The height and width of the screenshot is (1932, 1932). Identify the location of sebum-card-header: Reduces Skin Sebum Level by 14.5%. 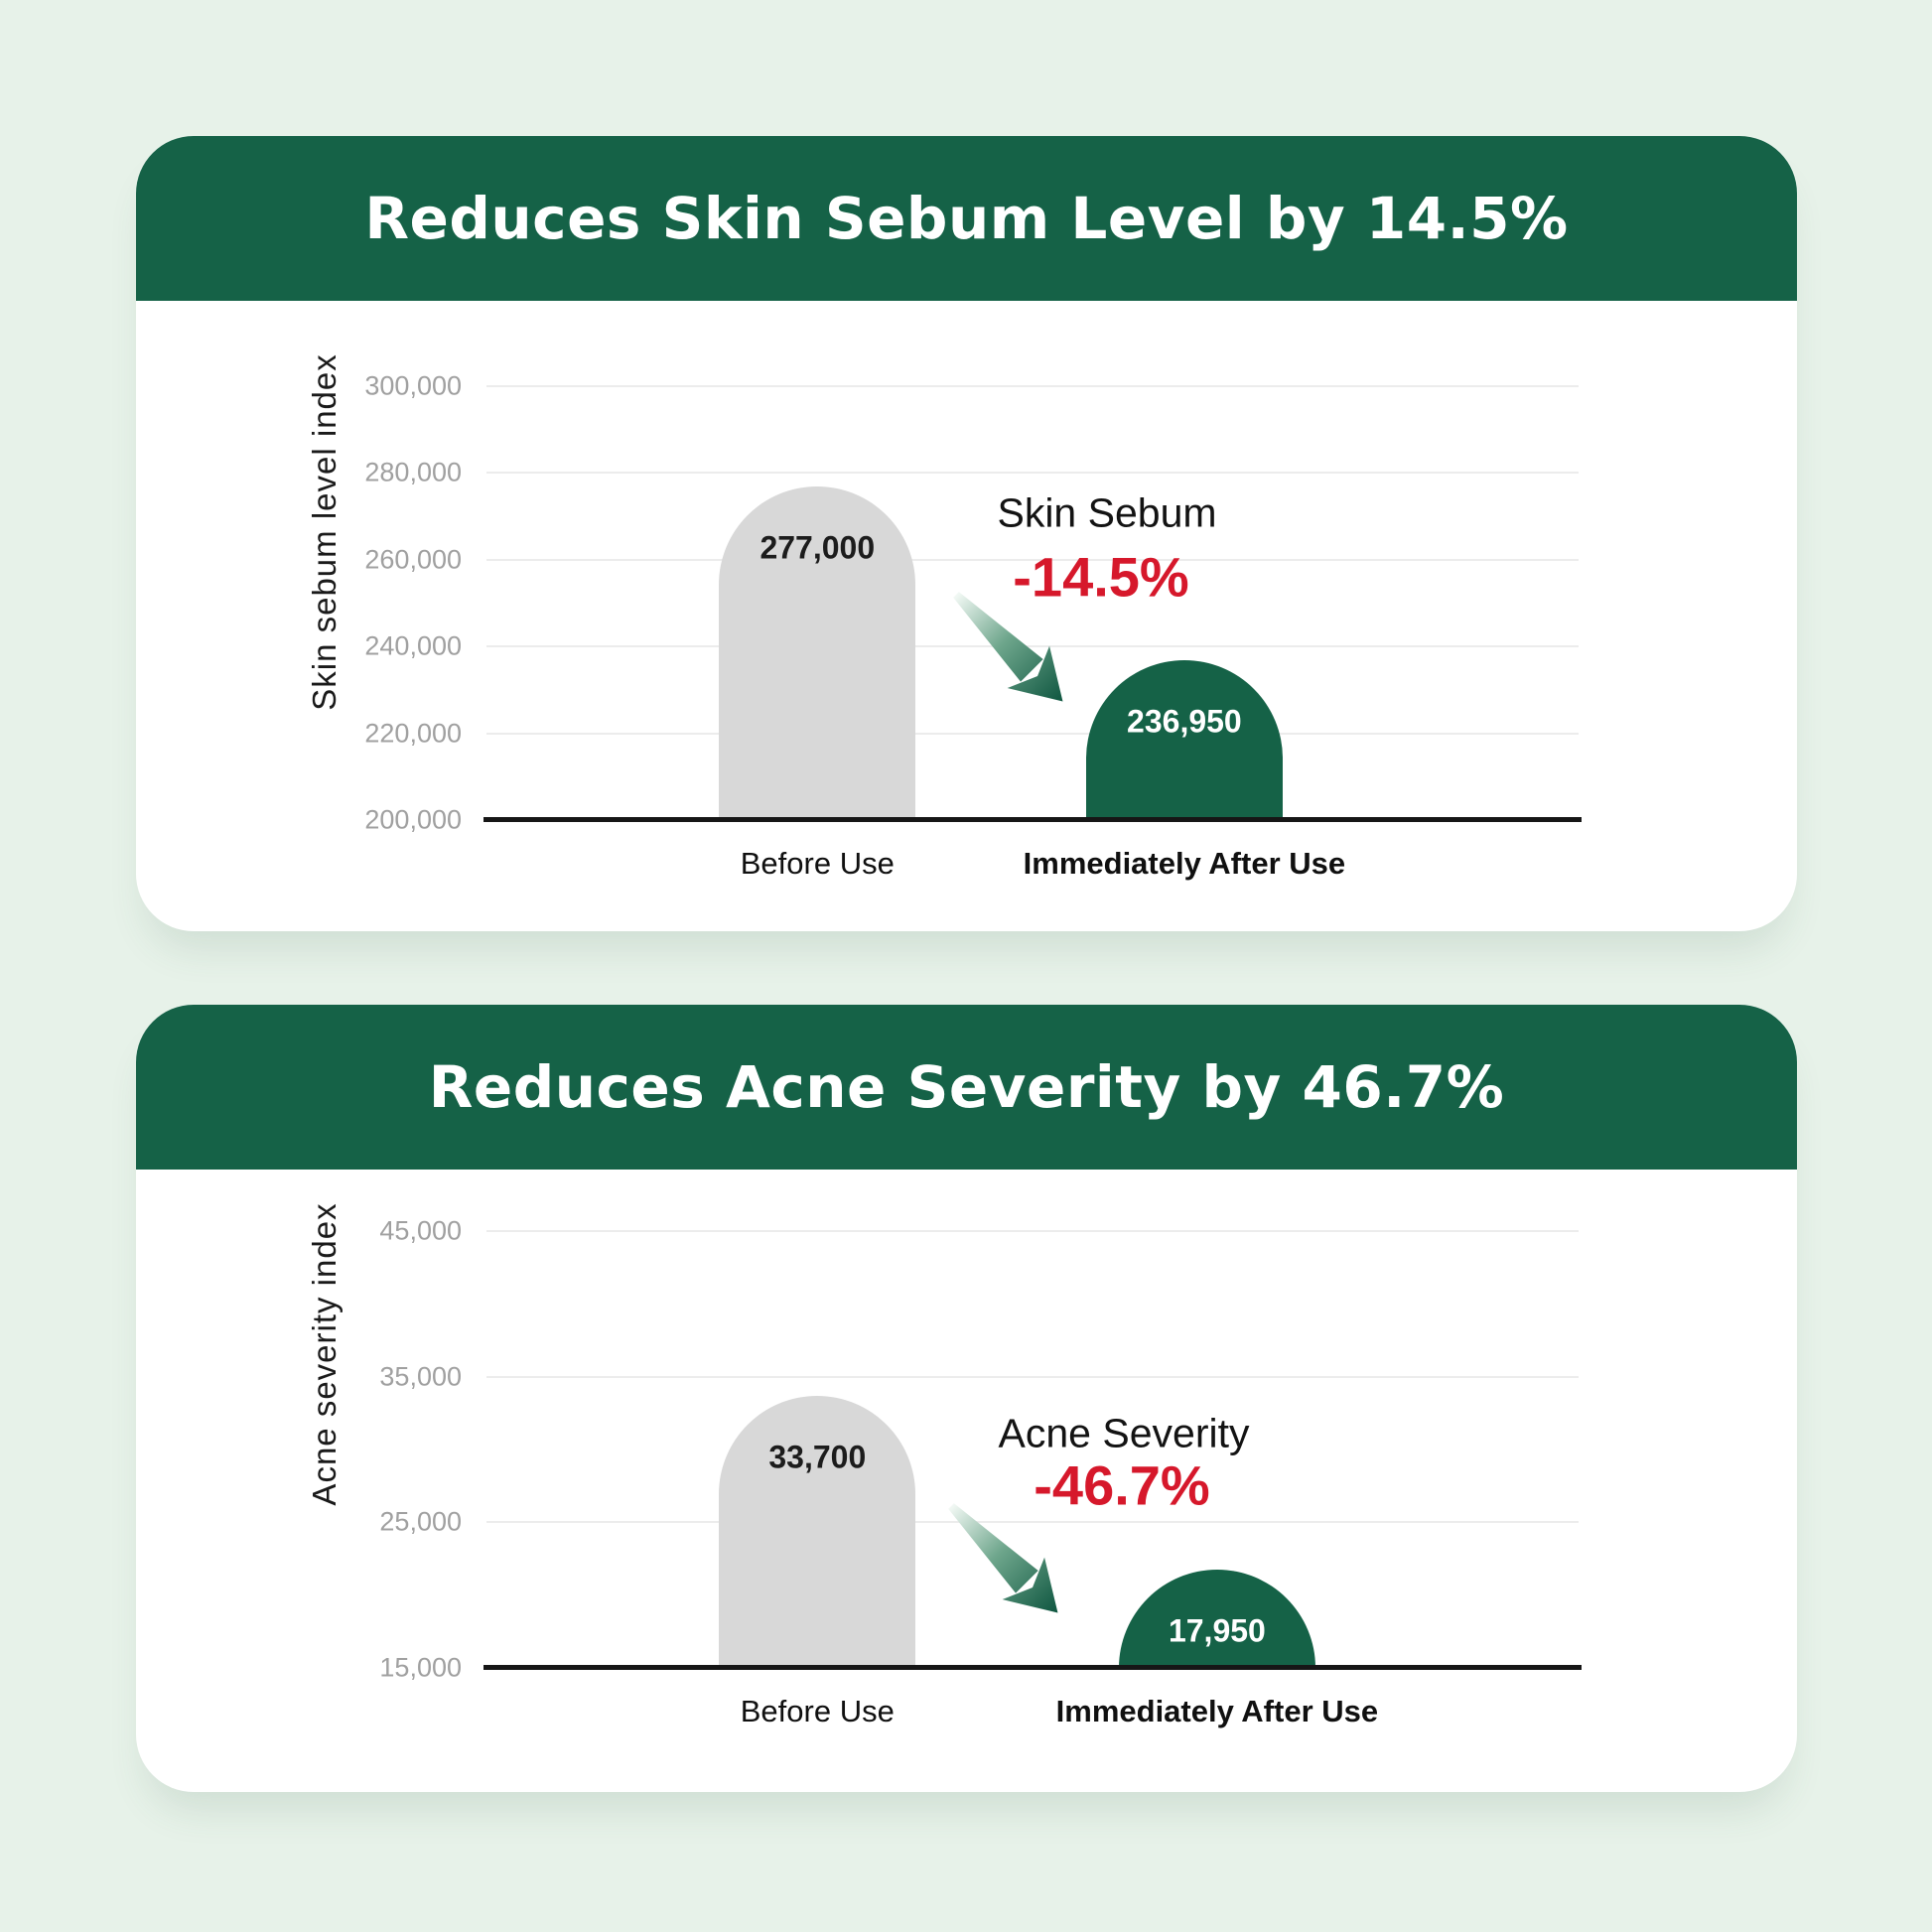
(967, 219).